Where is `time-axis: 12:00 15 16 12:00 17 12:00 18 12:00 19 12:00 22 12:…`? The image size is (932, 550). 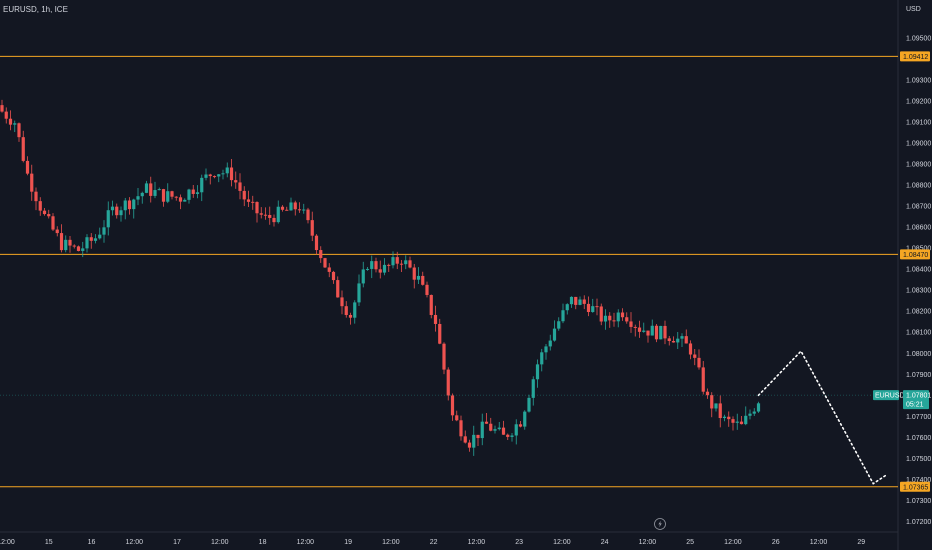
time-axis: 12:00 15 16 12:00 17 12:00 18 12:00 19 12:00 22 12:… is located at coordinates (432, 542).